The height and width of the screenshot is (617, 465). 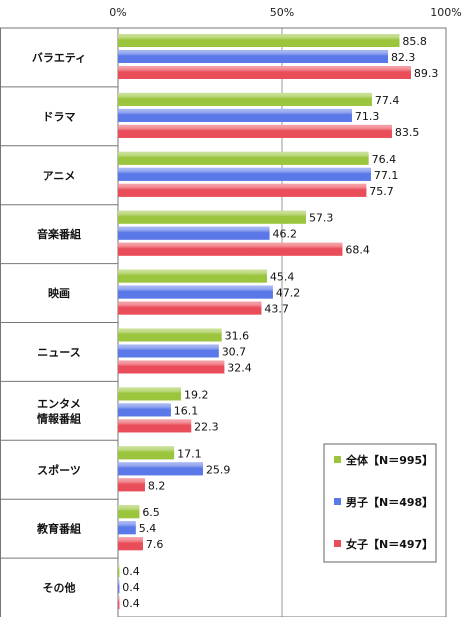 What do you see at coordinates (386, 175) in the screenshot?
I see `data-label: 77.1` at bounding box center [386, 175].